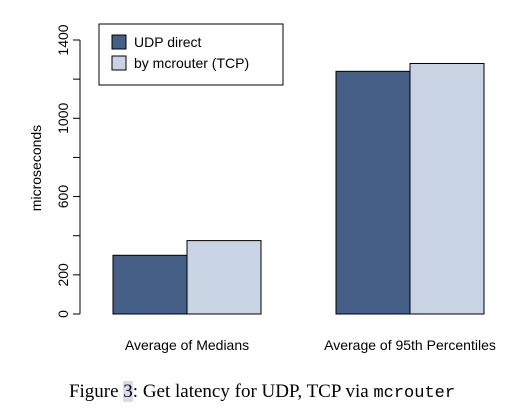  What do you see at coordinates (63, 197) in the screenshot?
I see `y-tick-label: 600` at bounding box center [63, 197].